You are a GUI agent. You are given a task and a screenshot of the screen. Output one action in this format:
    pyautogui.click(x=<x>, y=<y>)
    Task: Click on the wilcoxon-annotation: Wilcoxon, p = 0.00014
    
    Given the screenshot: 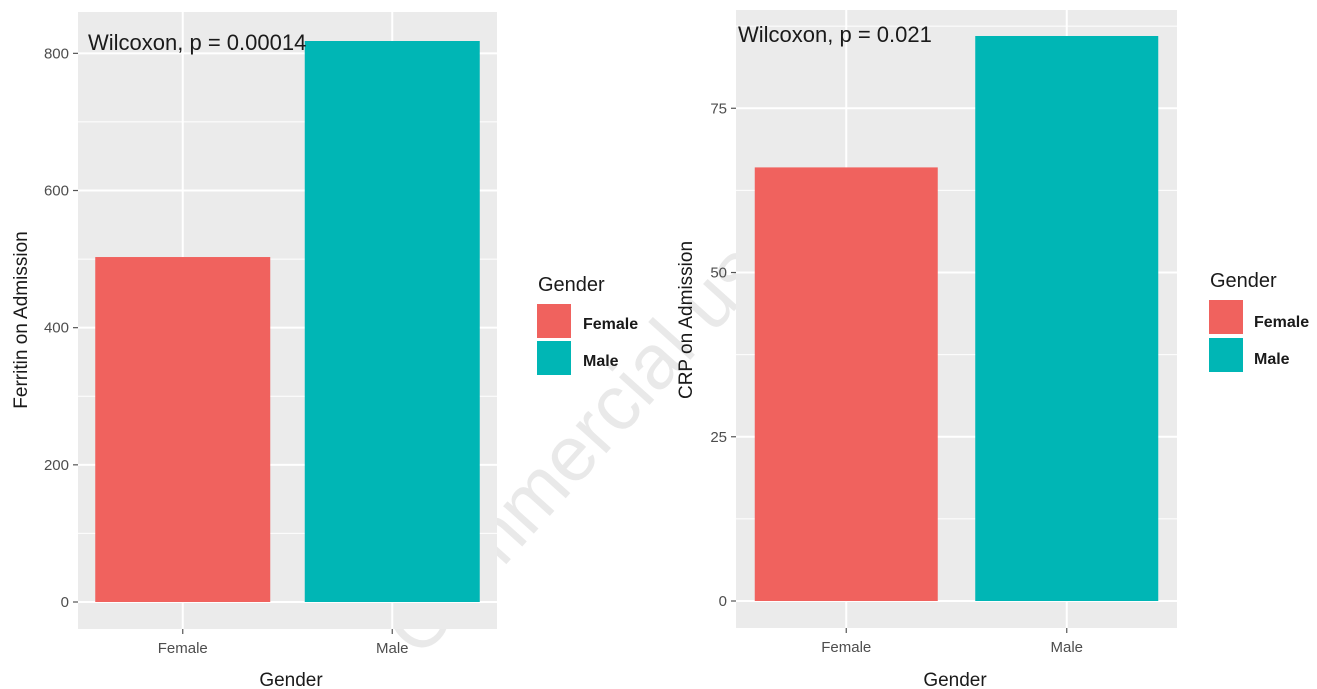 What is the action you would take?
    pyautogui.click(x=197, y=42)
    